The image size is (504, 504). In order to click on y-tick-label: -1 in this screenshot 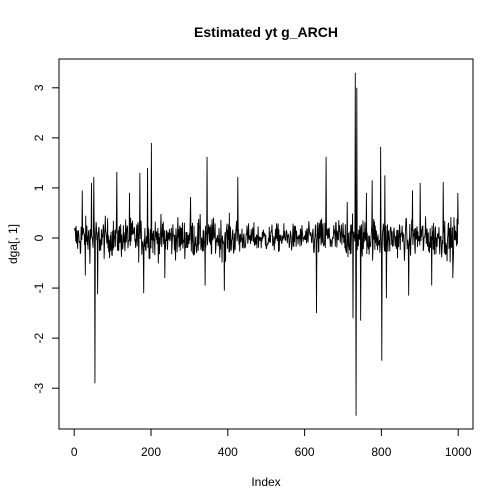, I will do `click(39, 287)`.